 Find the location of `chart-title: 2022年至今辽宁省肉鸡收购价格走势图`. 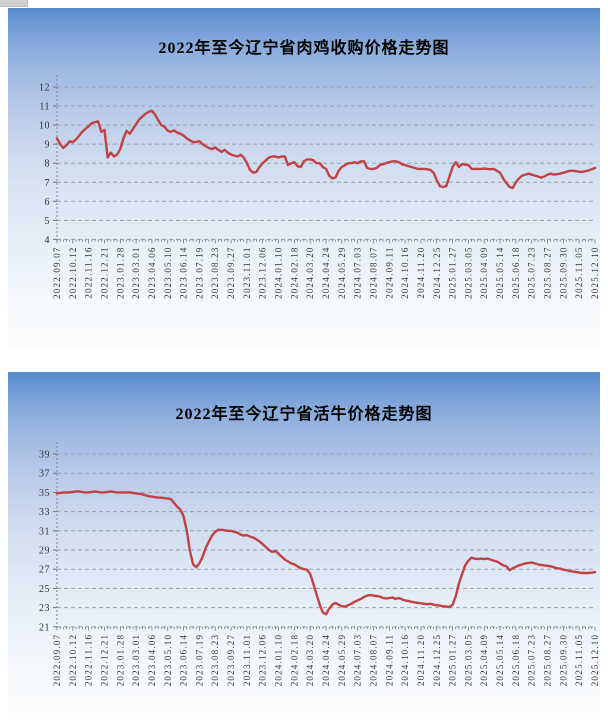

chart-title: 2022年至今辽宁省肉鸡收购价格走势图 is located at coordinates (304, 48).